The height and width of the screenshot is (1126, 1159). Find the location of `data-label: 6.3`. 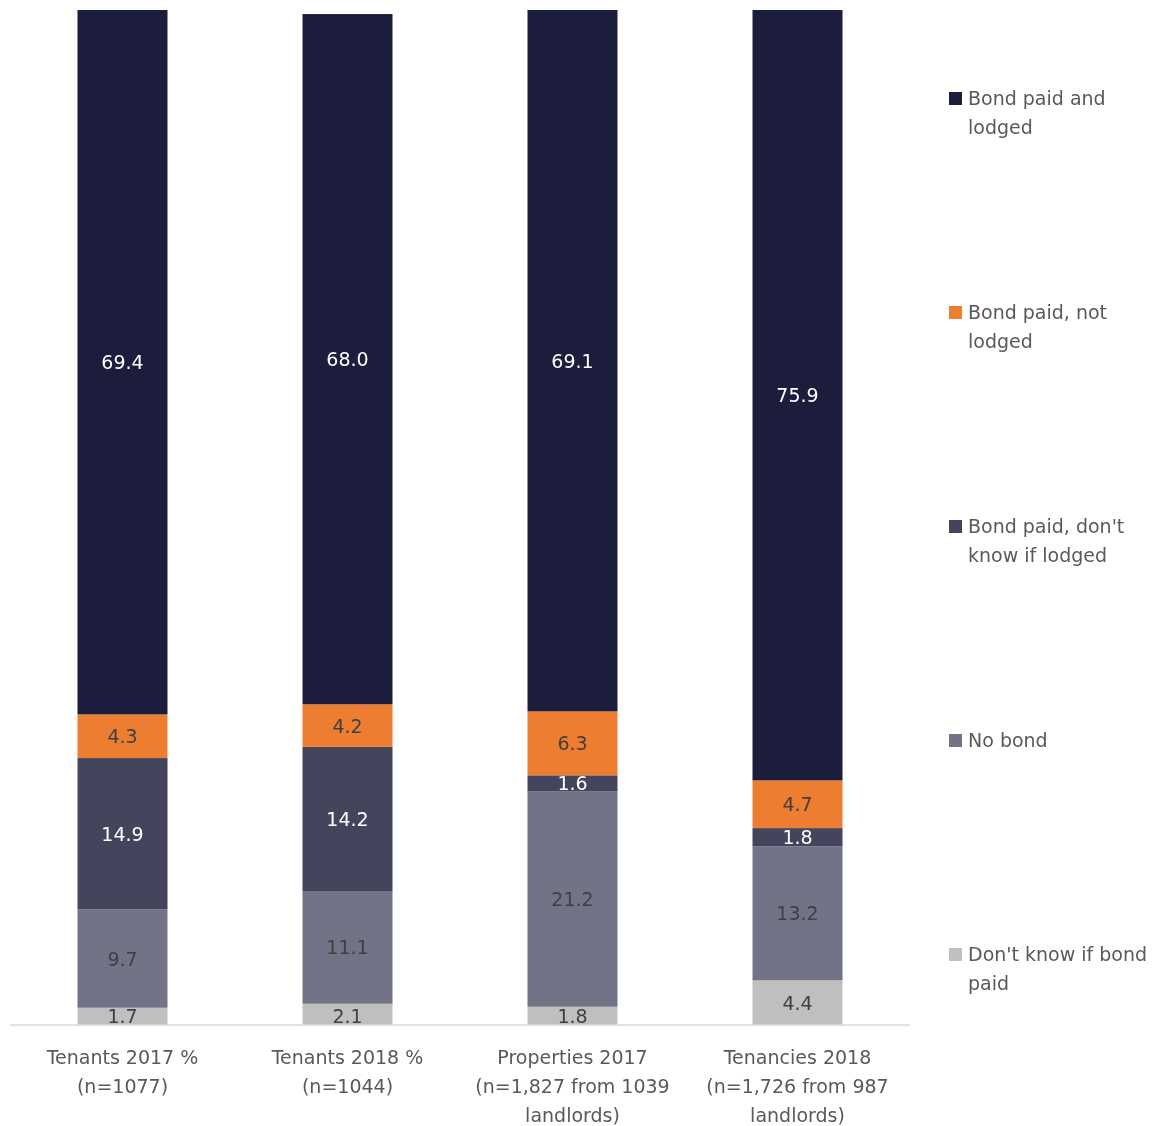

data-label: 6.3 is located at coordinates (572, 743).